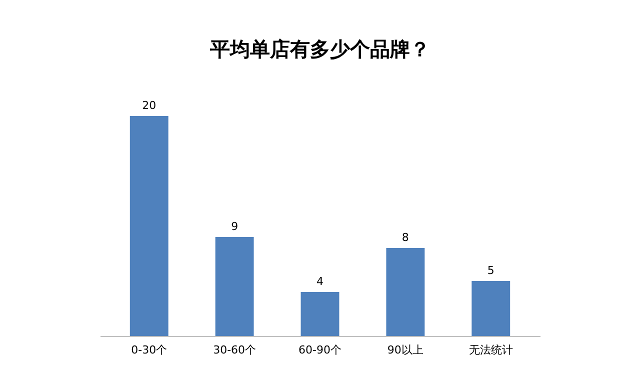 This screenshot has width=640, height=389. Describe the element at coordinates (234, 226) in the screenshot. I see `data-label: 9` at that location.